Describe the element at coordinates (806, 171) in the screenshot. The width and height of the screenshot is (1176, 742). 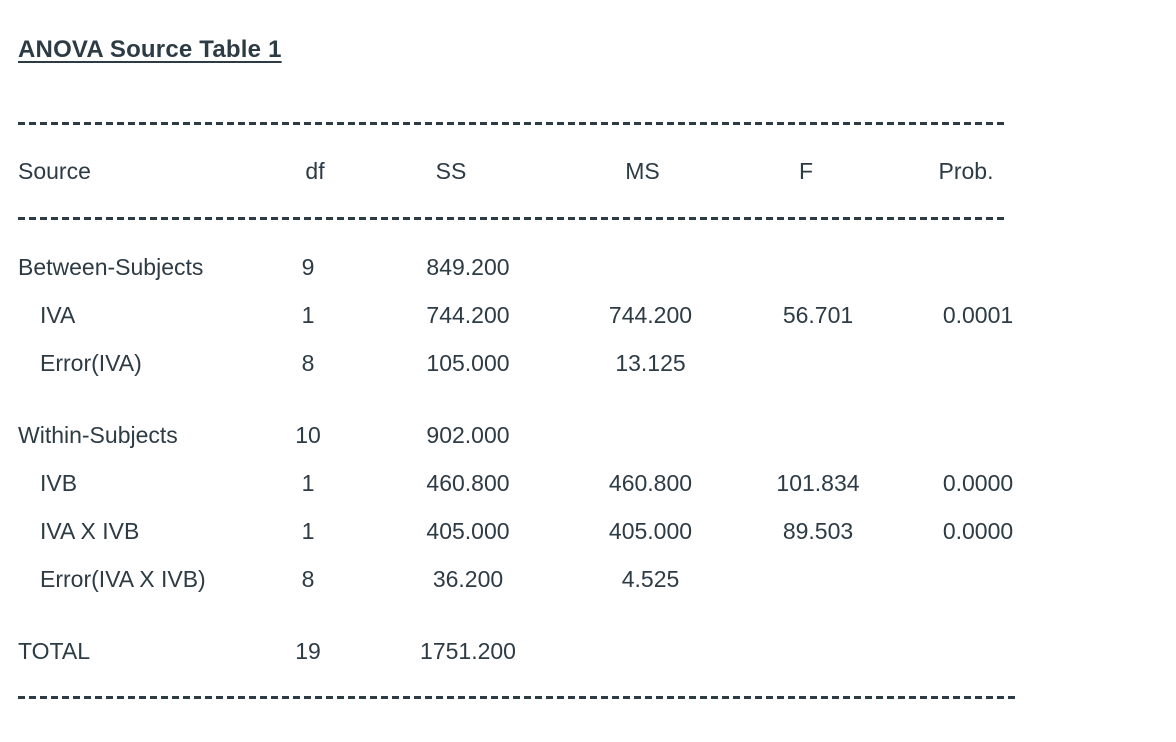
I see `column-header-f: F` at that location.